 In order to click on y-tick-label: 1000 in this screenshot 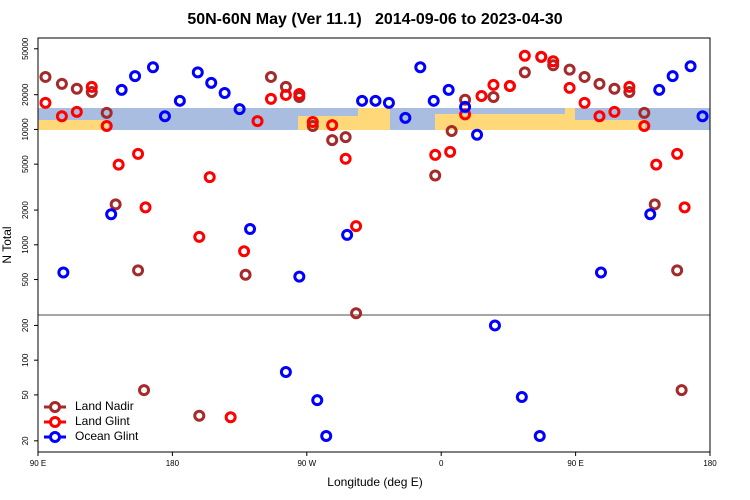, I will do `click(25, 244)`.